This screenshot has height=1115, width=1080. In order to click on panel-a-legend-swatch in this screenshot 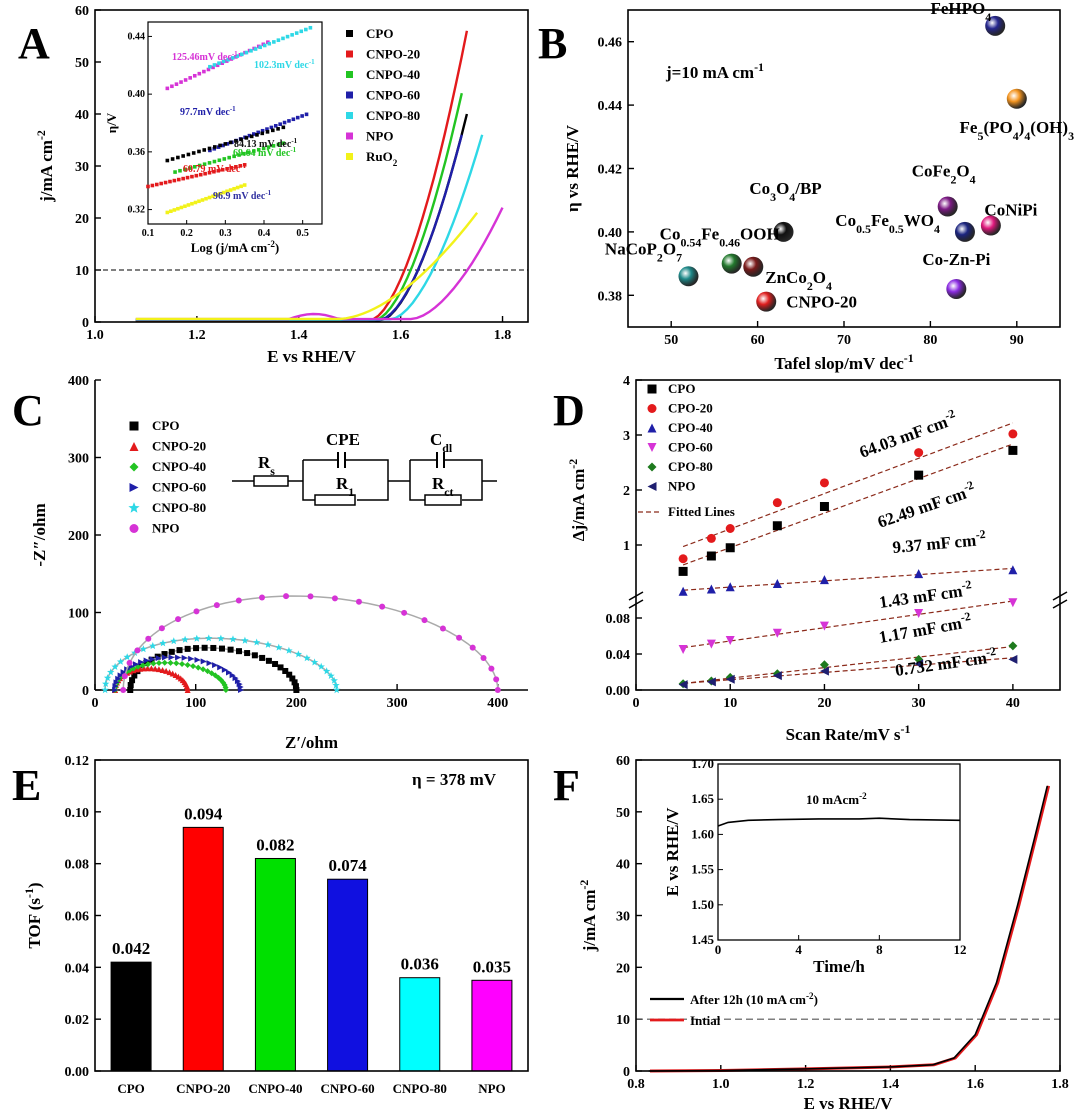, I will do `click(349, 115)`.